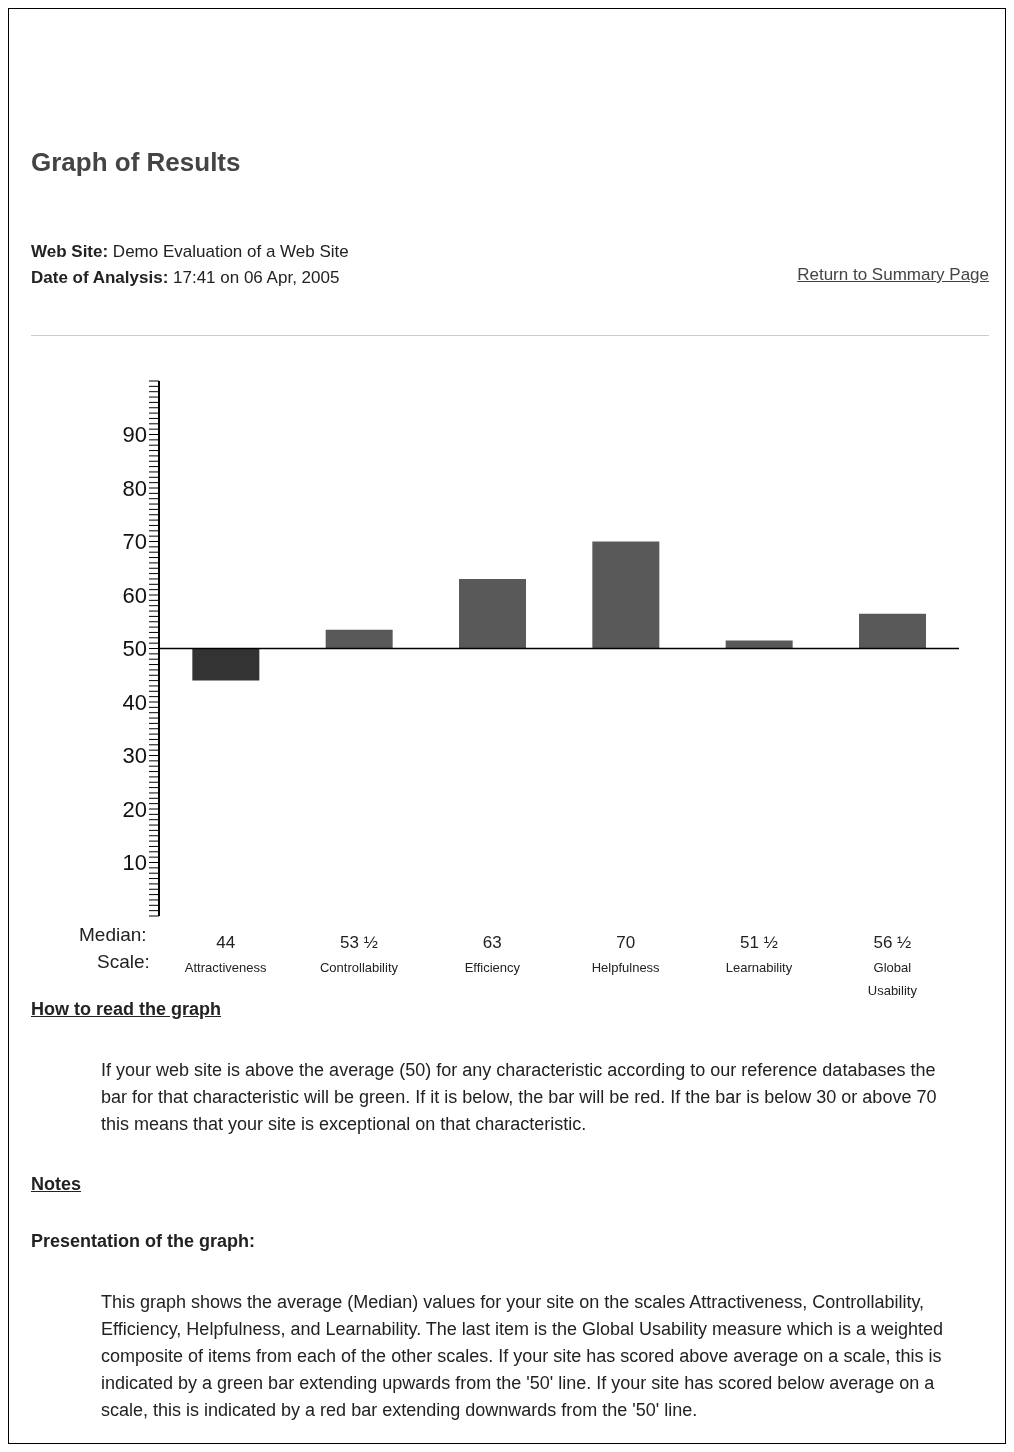 The image size is (1014, 1452). What do you see at coordinates (523, 1356) in the screenshot?
I see `text: This graph shows the average (Median) values for your site on the scales Attractiveness, Controllability, Efficiency, Helpfulness, and Learnability. The last item is the Global Usability measure which is a weighted composite of items from each of the other scales. If your site has scored above average on a scale, this is indicated by a green bar extending upwards from the '50' line. If your site has scored below average on a scale, this is indicated by a red bar extending downwards from the '50' line.` at bounding box center [523, 1356].